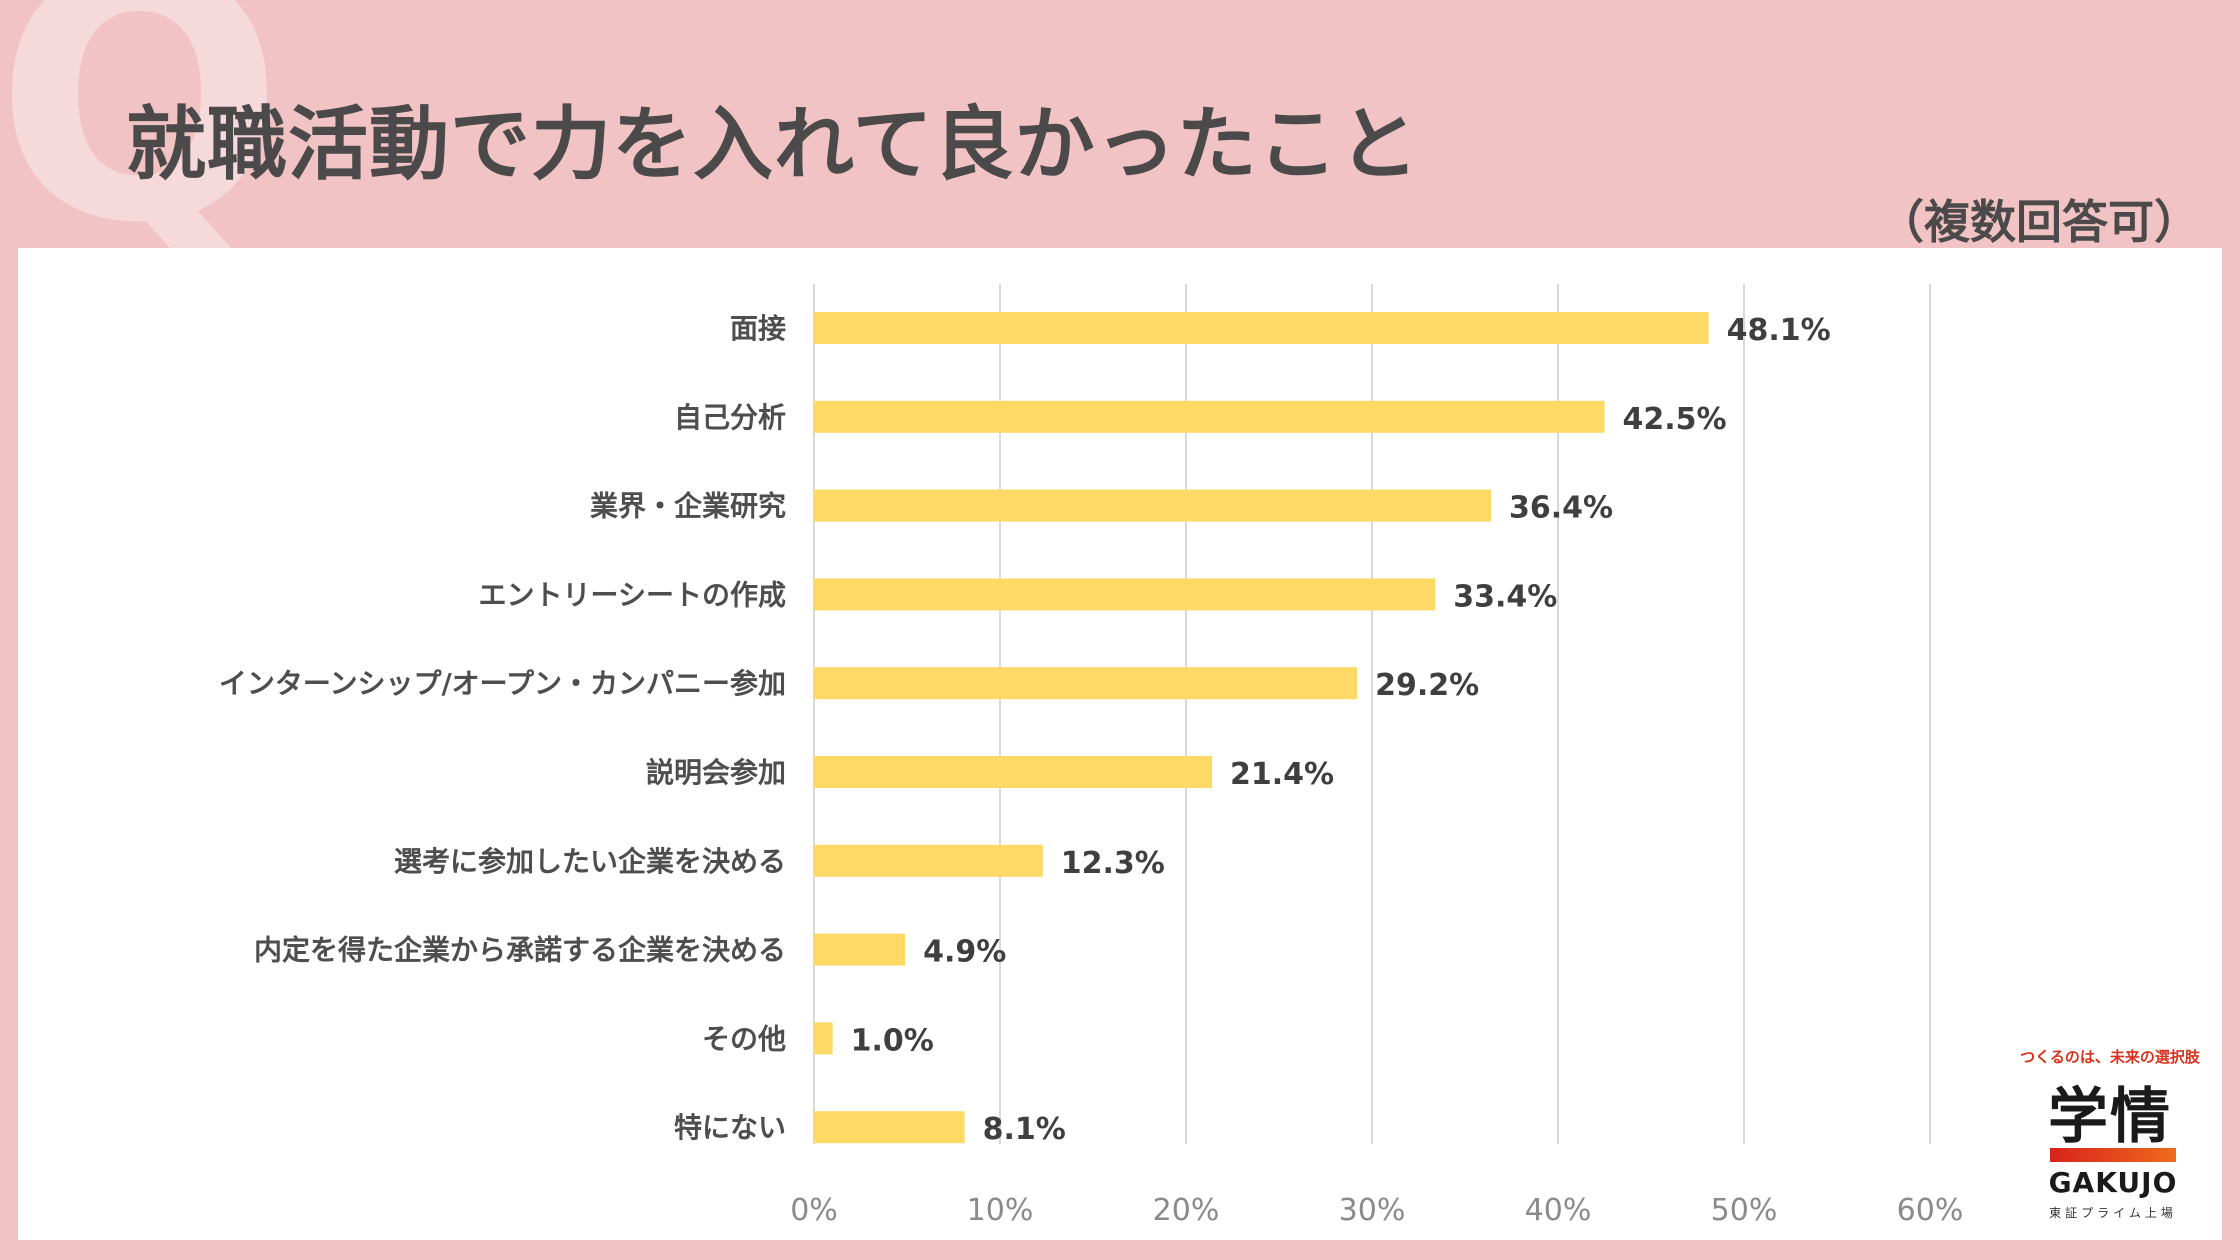 The height and width of the screenshot is (1260, 2240). What do you see at coordinates (892, 1040) in the screenshot?
I see `data-label: 1.0%` at bounding box center [892, 1040].